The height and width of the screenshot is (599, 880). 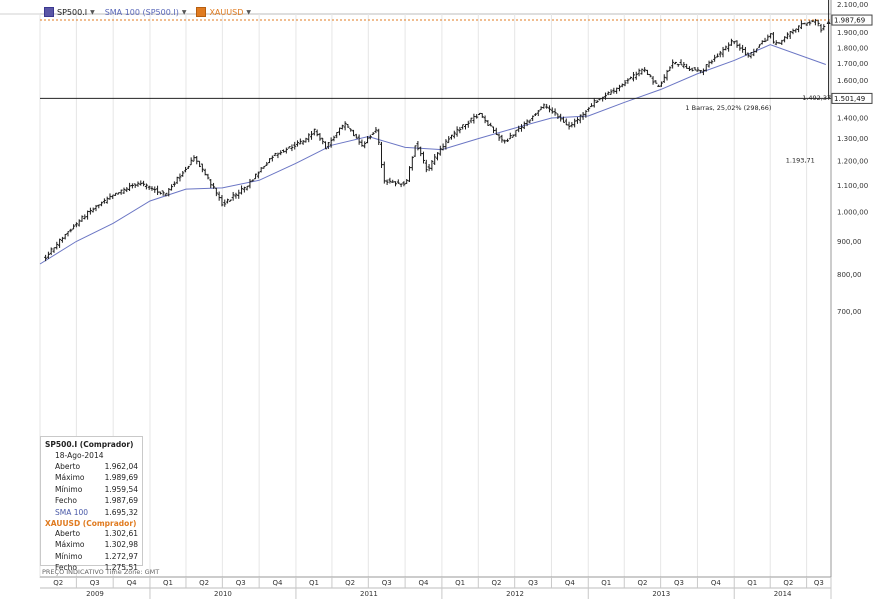 I want to click on chart-legend: SP500.I ▼ SMA 100 (SP500.I) ▼ XAUUSD ▼, so click(x=147, y=12).